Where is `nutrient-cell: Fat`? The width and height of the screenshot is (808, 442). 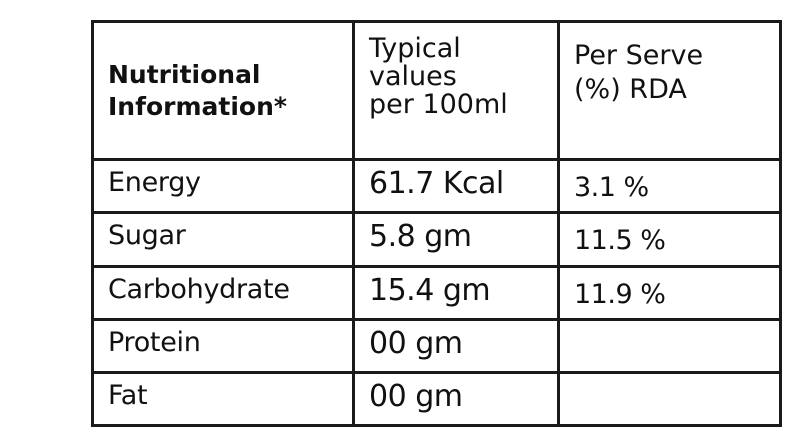 nutrient-cell: Fat is located at coordinates (223, 399).